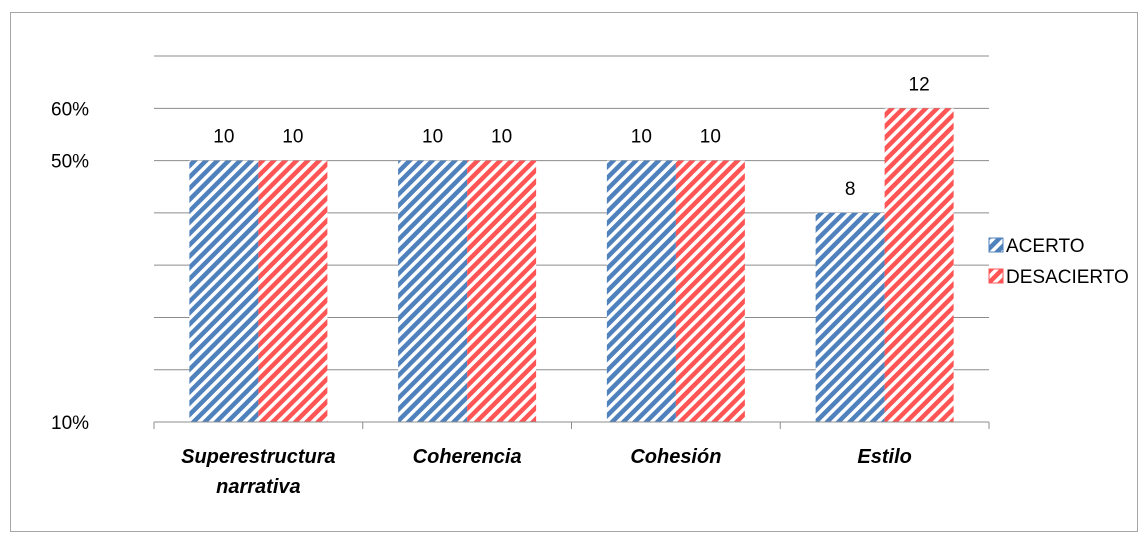  Describe the element at coordinates (467, 457) in the screenshot. I see `category-label: Coherencia` at that location.